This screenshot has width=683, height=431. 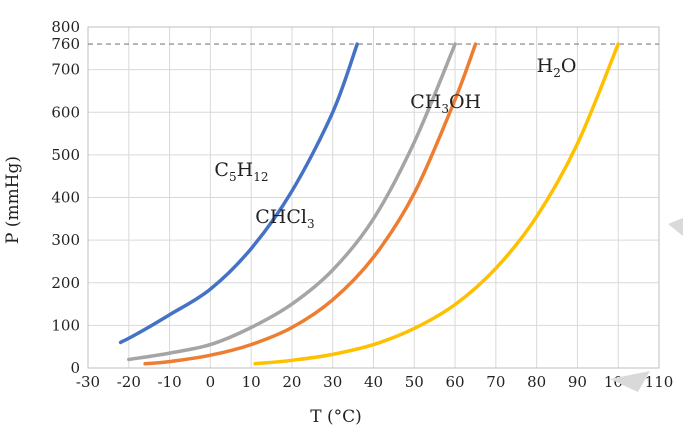 I want to click on series-label-chcl3: CHCl3, so click(x=284, y=218).